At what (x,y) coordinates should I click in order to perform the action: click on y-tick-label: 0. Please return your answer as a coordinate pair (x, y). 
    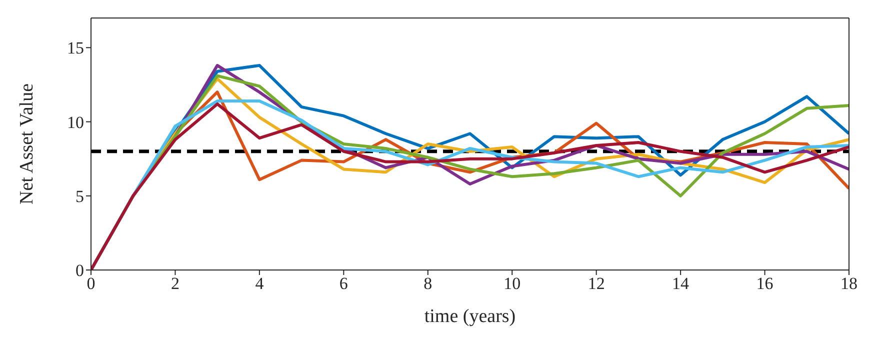
    Looking at the image, I should click on (80, 270).